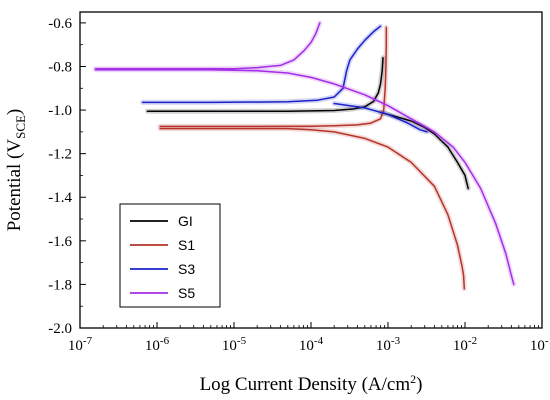  What do you see at coordinates (465, 344) in the screenshot?
I see `x-tick-label: 10⁻²` at bounding box center [465, 344].